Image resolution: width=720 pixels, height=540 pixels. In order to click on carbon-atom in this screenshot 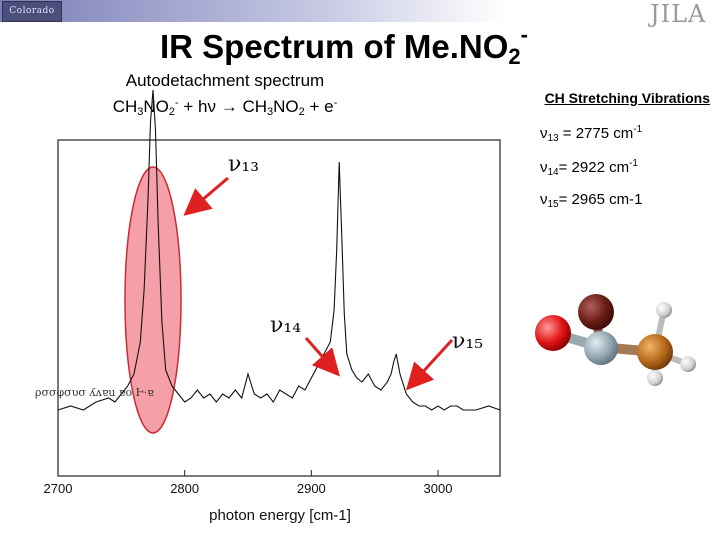, I will do `click(655, 352)`.